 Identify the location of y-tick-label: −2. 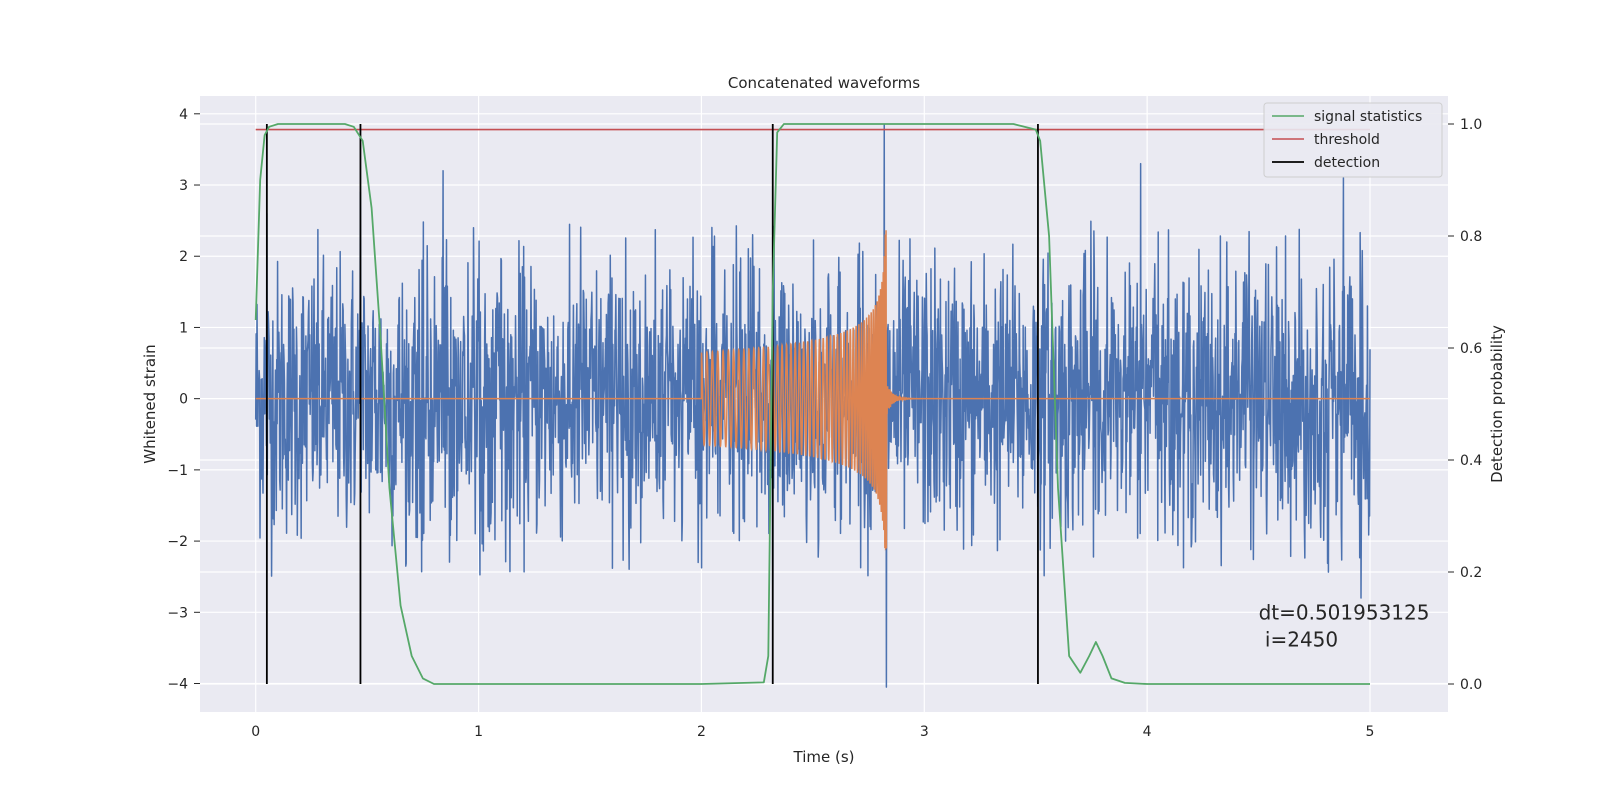
(177, 542).